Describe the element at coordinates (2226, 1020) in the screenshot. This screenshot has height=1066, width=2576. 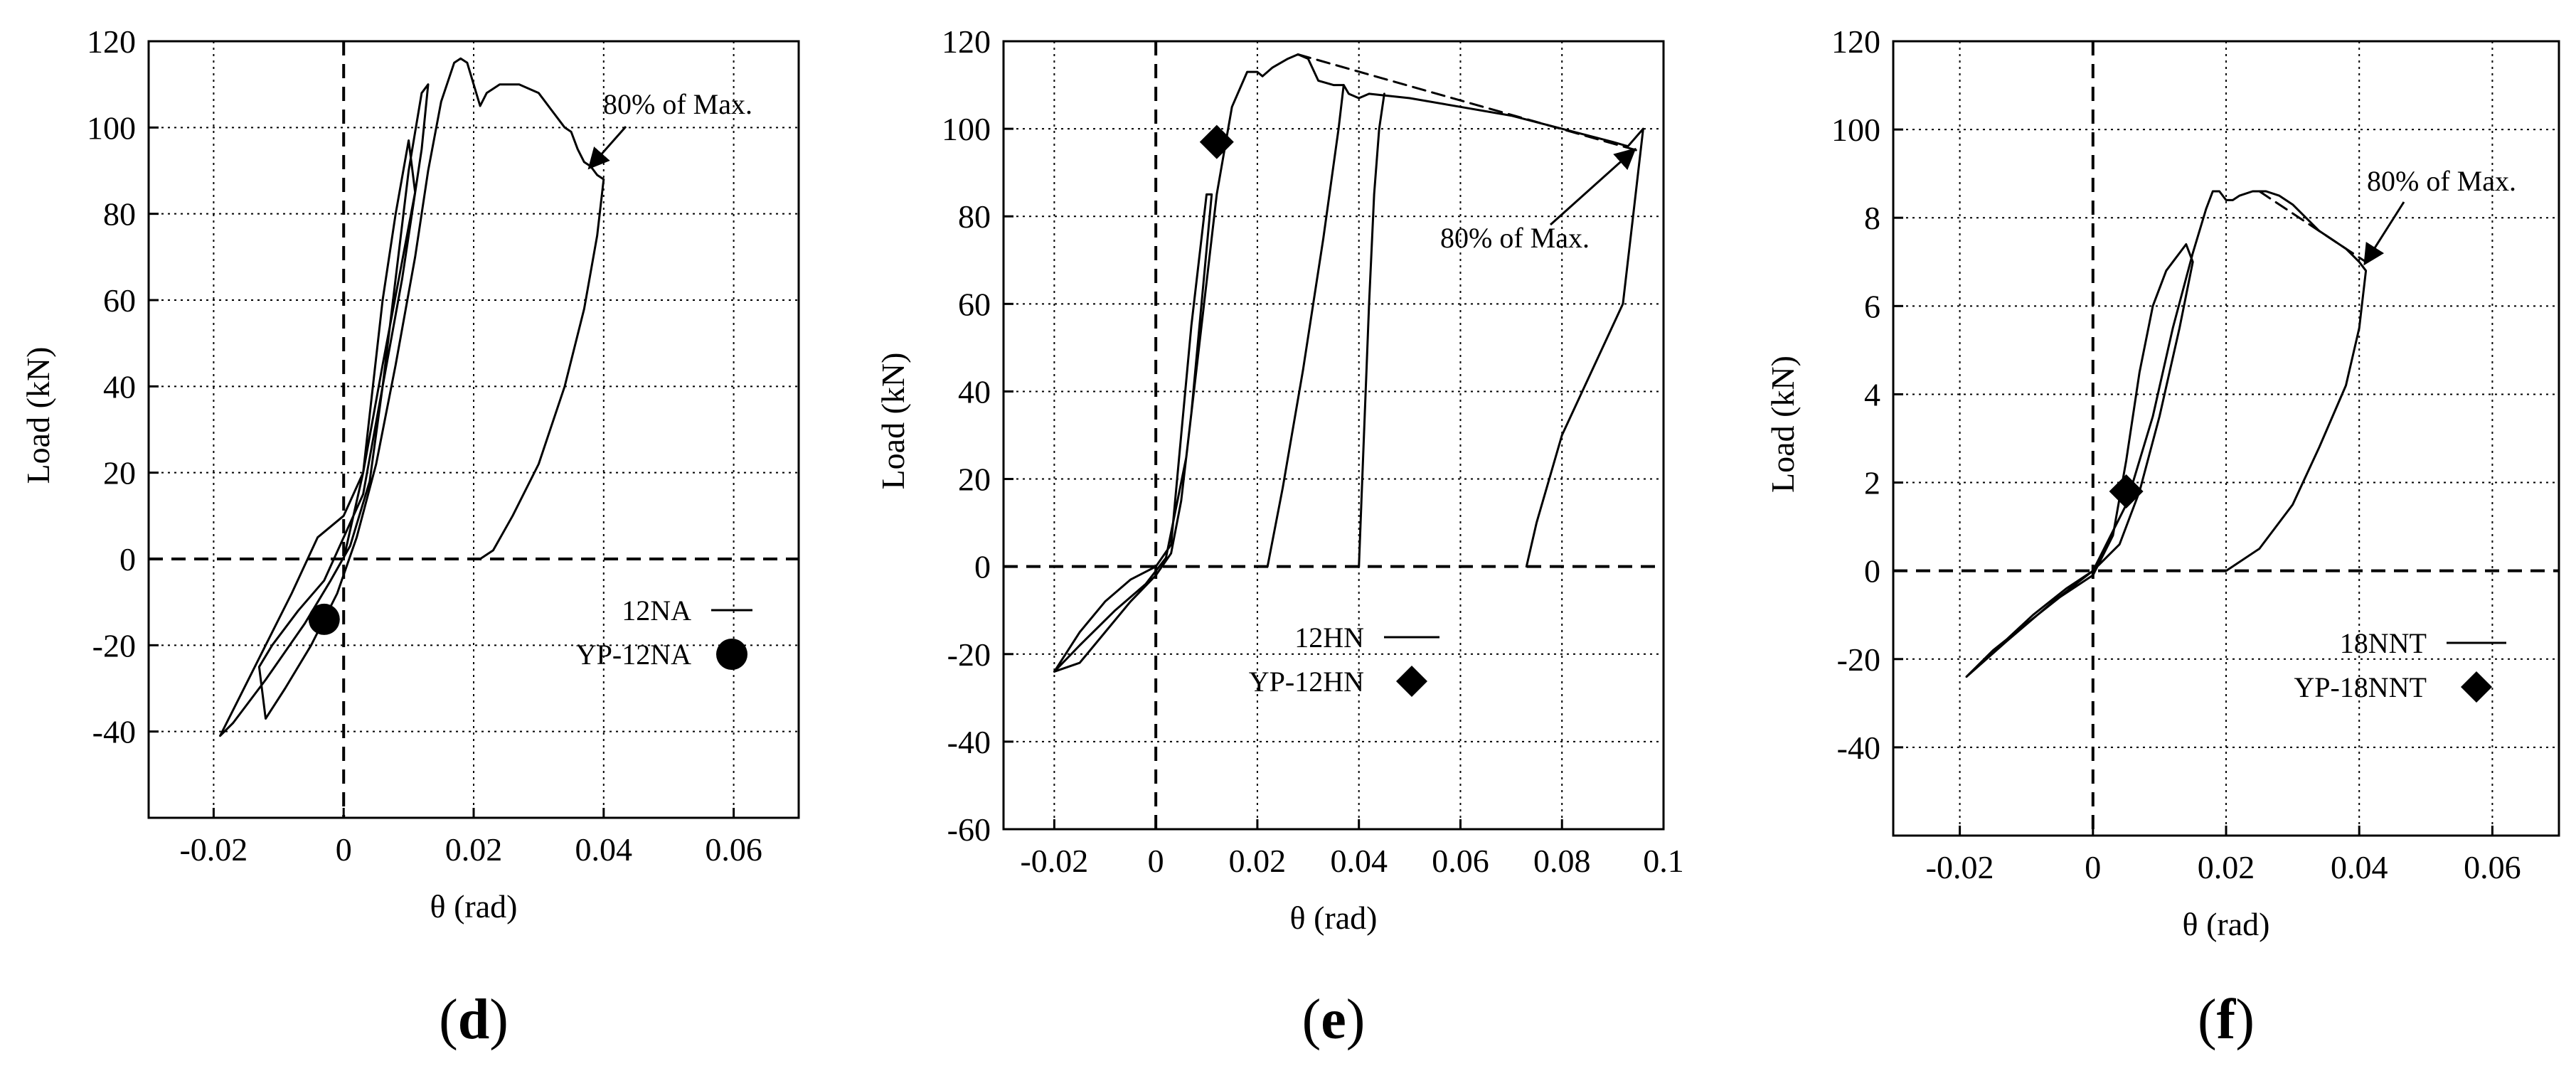
I see `panel-caption: (f)` at that location.